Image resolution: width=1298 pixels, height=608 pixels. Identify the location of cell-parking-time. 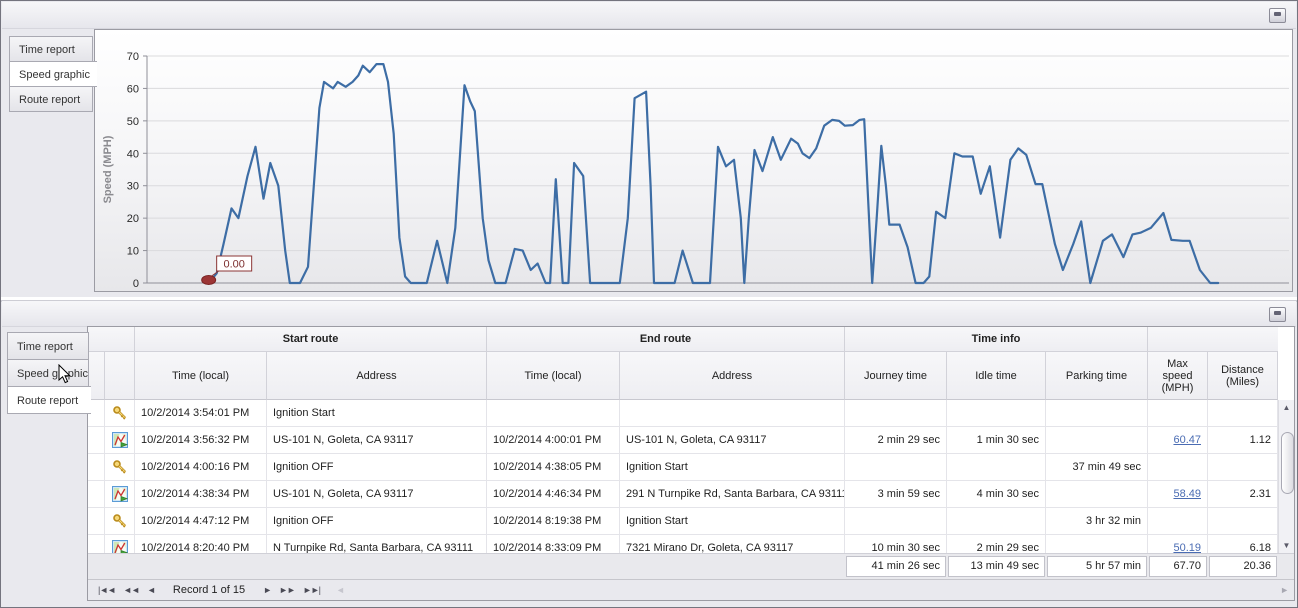
(1097, 440).